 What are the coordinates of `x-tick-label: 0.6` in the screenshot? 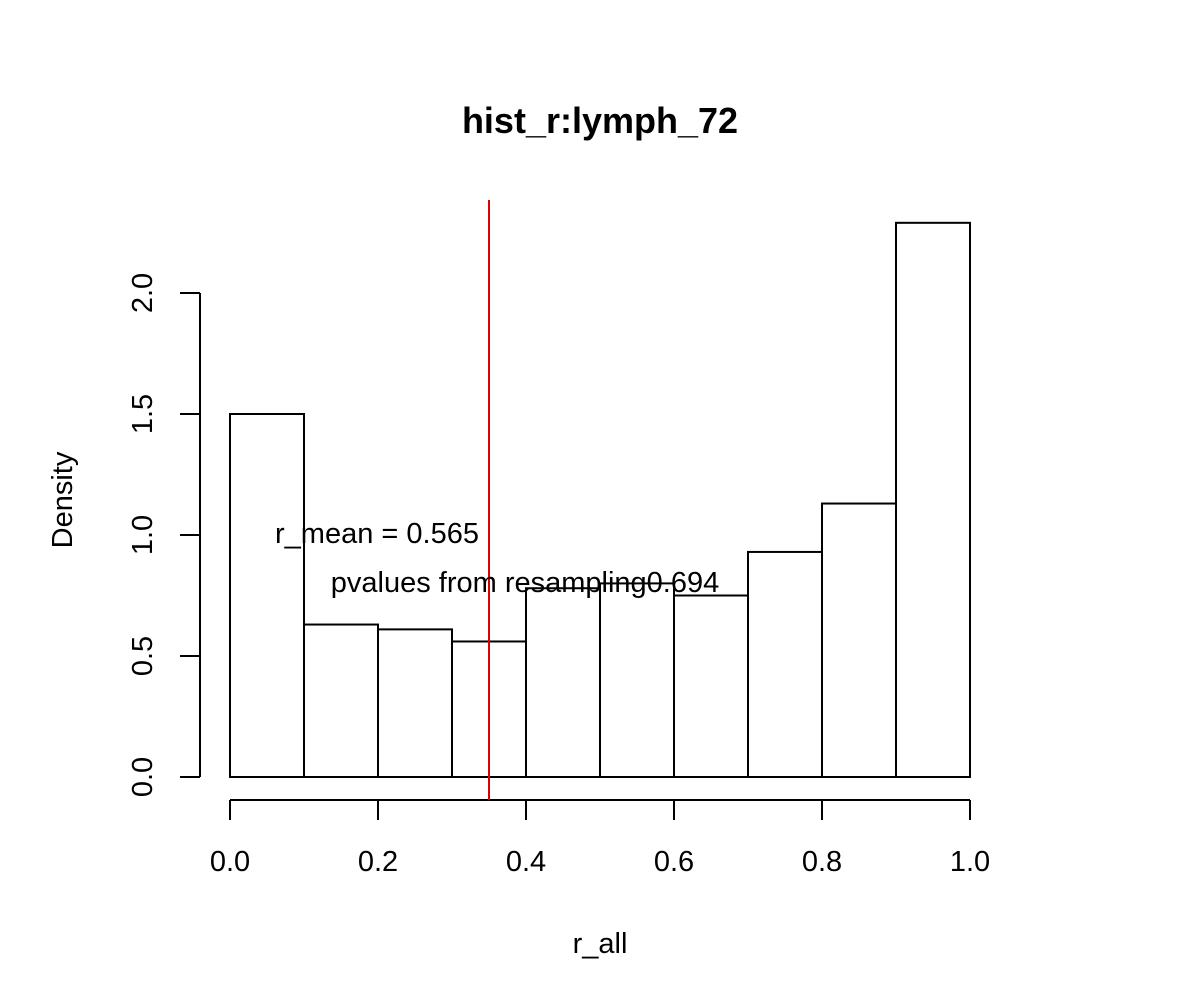 It's located at (674, 862).